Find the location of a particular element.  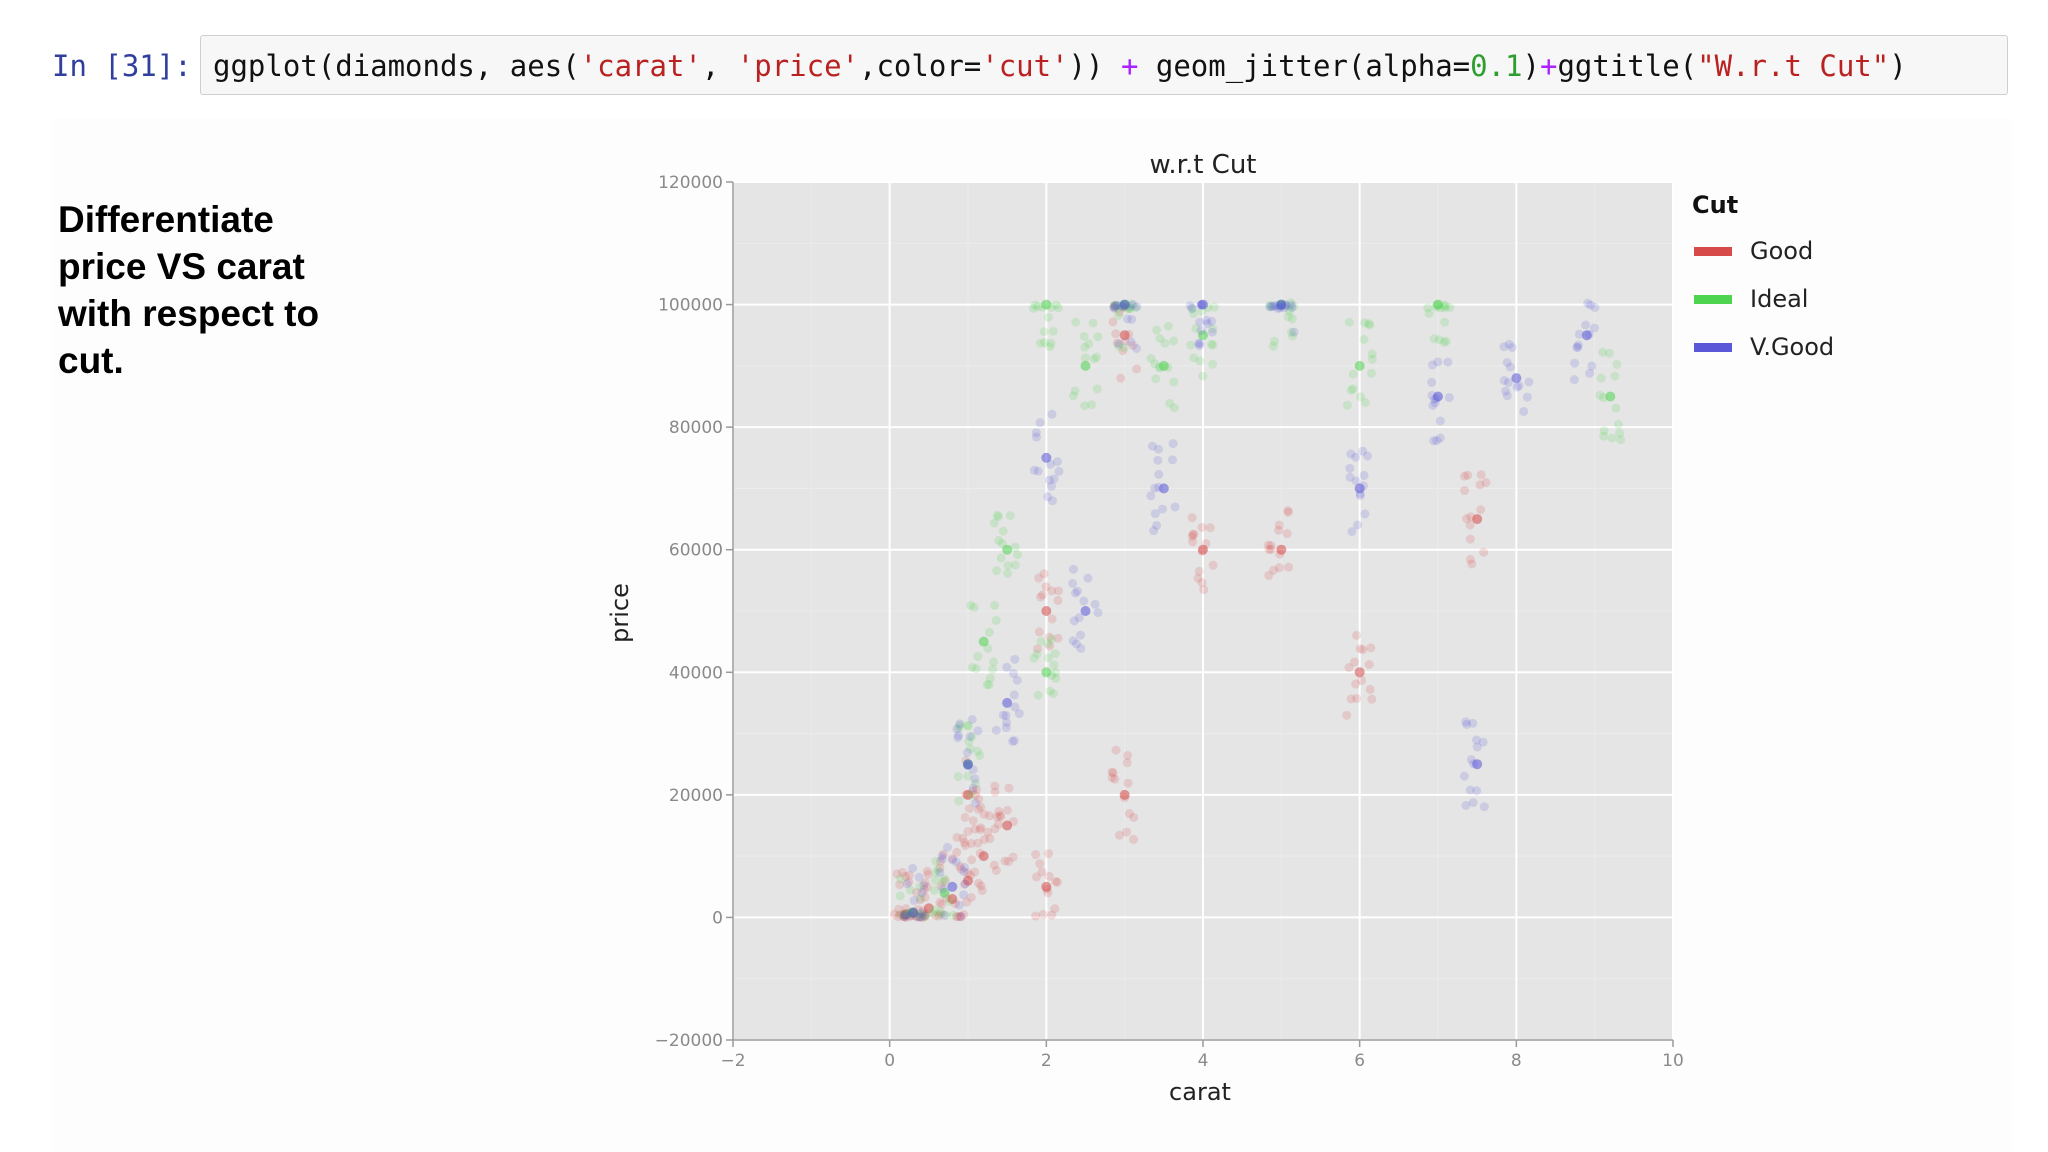

y-tick-label: 100000 is located at coordinates (690, 306).